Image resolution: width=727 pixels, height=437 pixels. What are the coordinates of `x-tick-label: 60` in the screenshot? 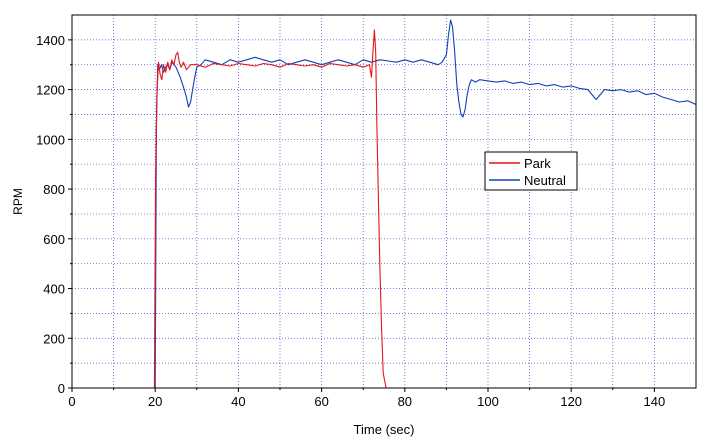 It's located at (321, 401).